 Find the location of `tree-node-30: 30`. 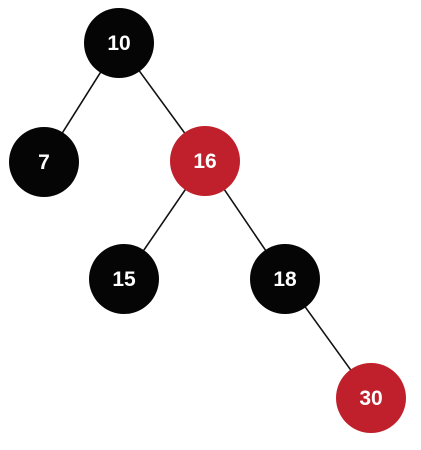

tree-node-30: 30 is located at coordinates (371, 398).